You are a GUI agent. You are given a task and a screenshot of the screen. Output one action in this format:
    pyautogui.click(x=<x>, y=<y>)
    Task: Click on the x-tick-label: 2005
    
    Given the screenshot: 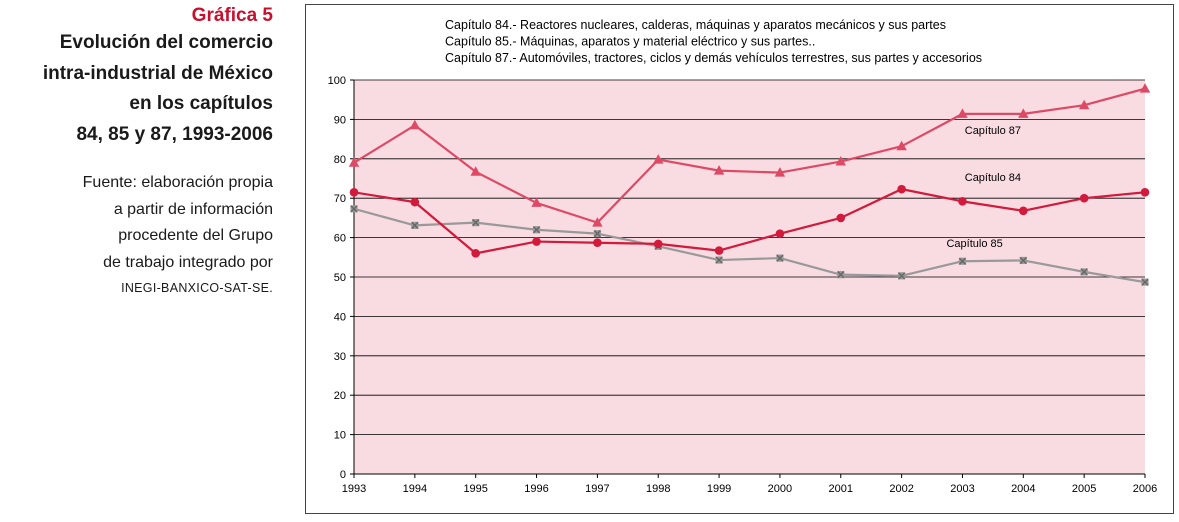 What is the action you would take?
    pyautogui.click(x=1084, y=489)
    